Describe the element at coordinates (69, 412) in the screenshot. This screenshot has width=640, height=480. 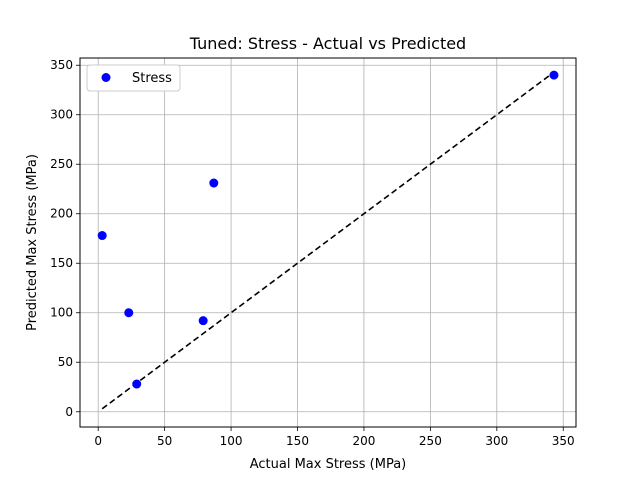
I see `y-tick-label: 0` at that location.